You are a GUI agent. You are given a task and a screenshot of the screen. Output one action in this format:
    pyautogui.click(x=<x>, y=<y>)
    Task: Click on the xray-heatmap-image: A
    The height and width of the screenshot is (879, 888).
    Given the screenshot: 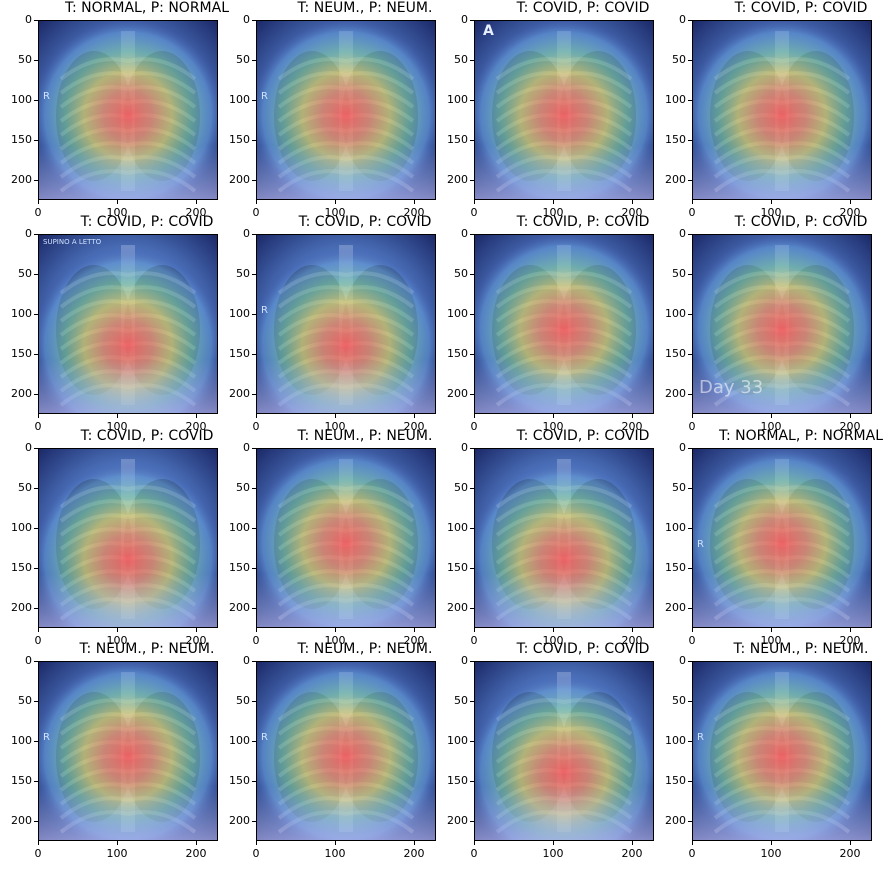 What is the action you would take?
    pyautogui.click(x=564, y=110)
    